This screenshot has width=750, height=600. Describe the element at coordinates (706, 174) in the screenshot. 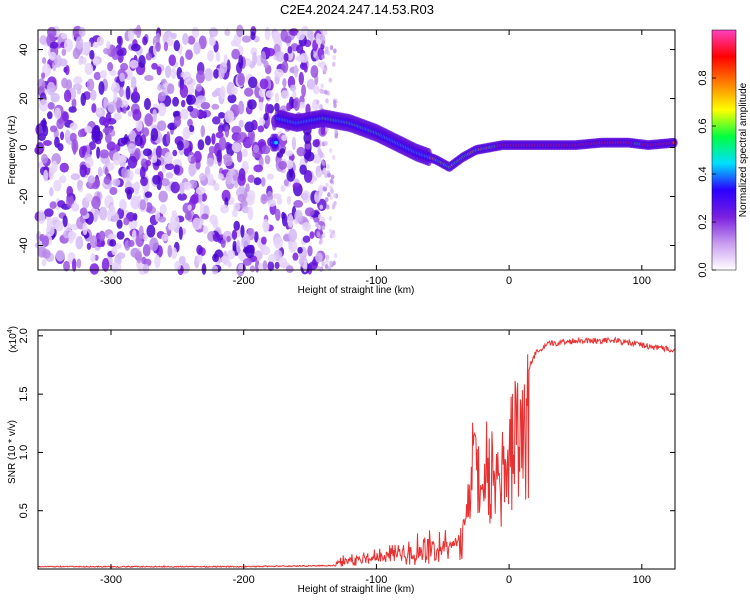

I see `colorbar-ticks: 0.0 0.2 0.4 0.6 0.8` at that location.